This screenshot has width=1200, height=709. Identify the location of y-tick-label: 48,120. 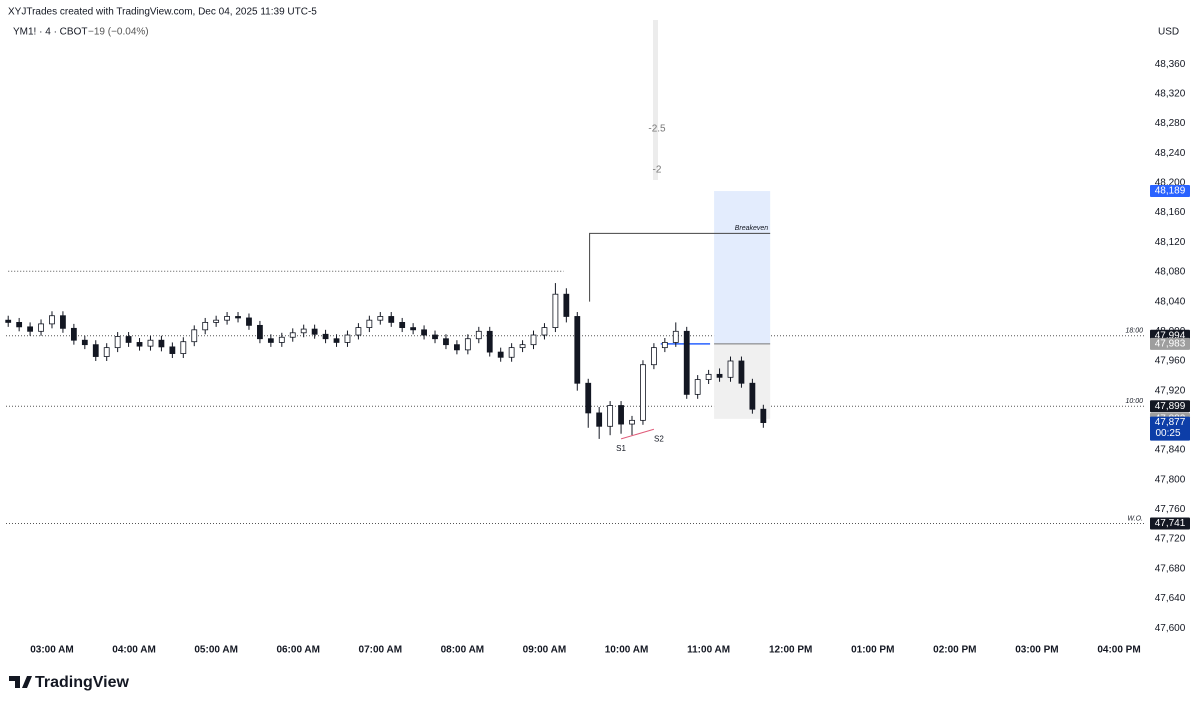
(1170, 242).